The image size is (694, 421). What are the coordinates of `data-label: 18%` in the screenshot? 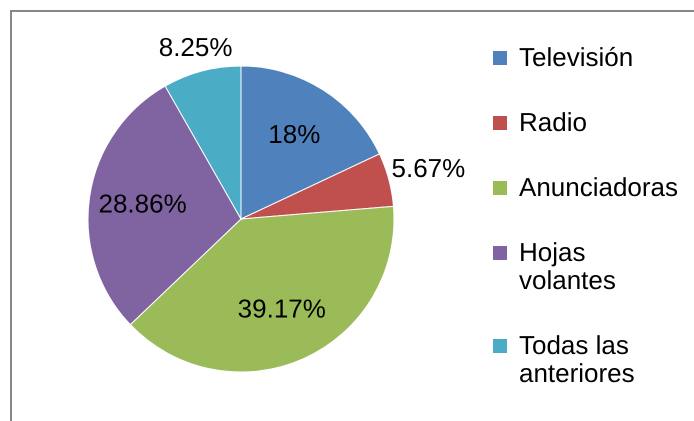 It's located at (294, 134).